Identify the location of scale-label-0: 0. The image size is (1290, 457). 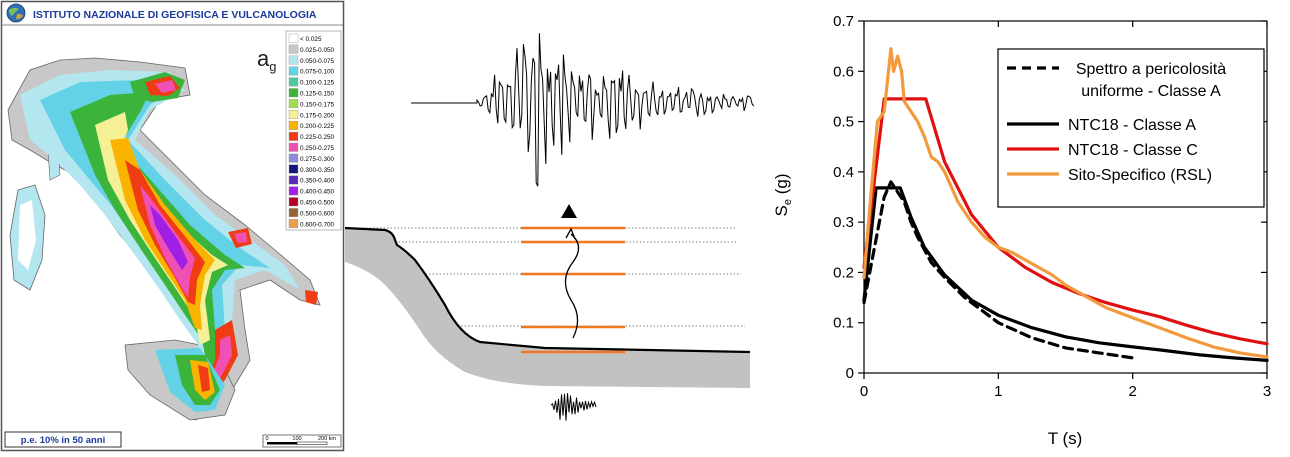
(266, 439).